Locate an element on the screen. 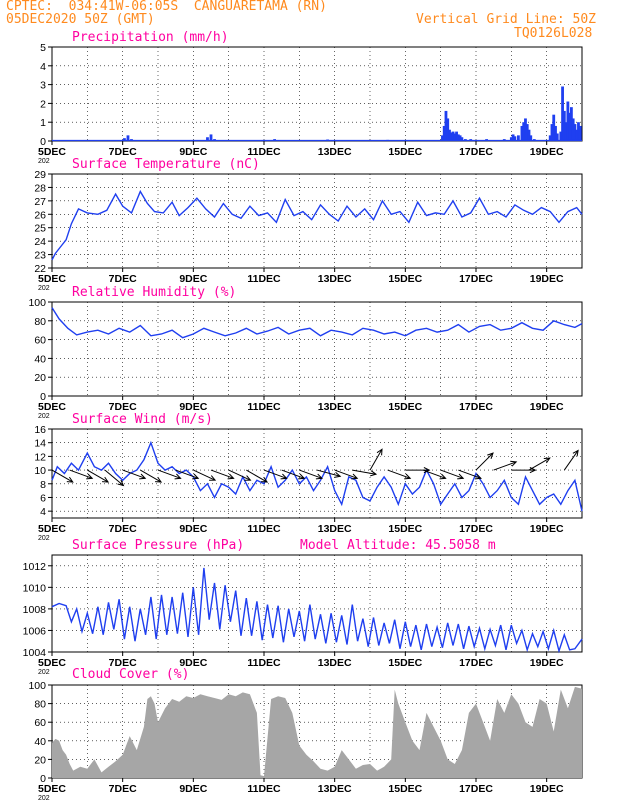 This screenshot has height=800, width=618. y-tick-label: 60 is located at coordinates (40, 723).